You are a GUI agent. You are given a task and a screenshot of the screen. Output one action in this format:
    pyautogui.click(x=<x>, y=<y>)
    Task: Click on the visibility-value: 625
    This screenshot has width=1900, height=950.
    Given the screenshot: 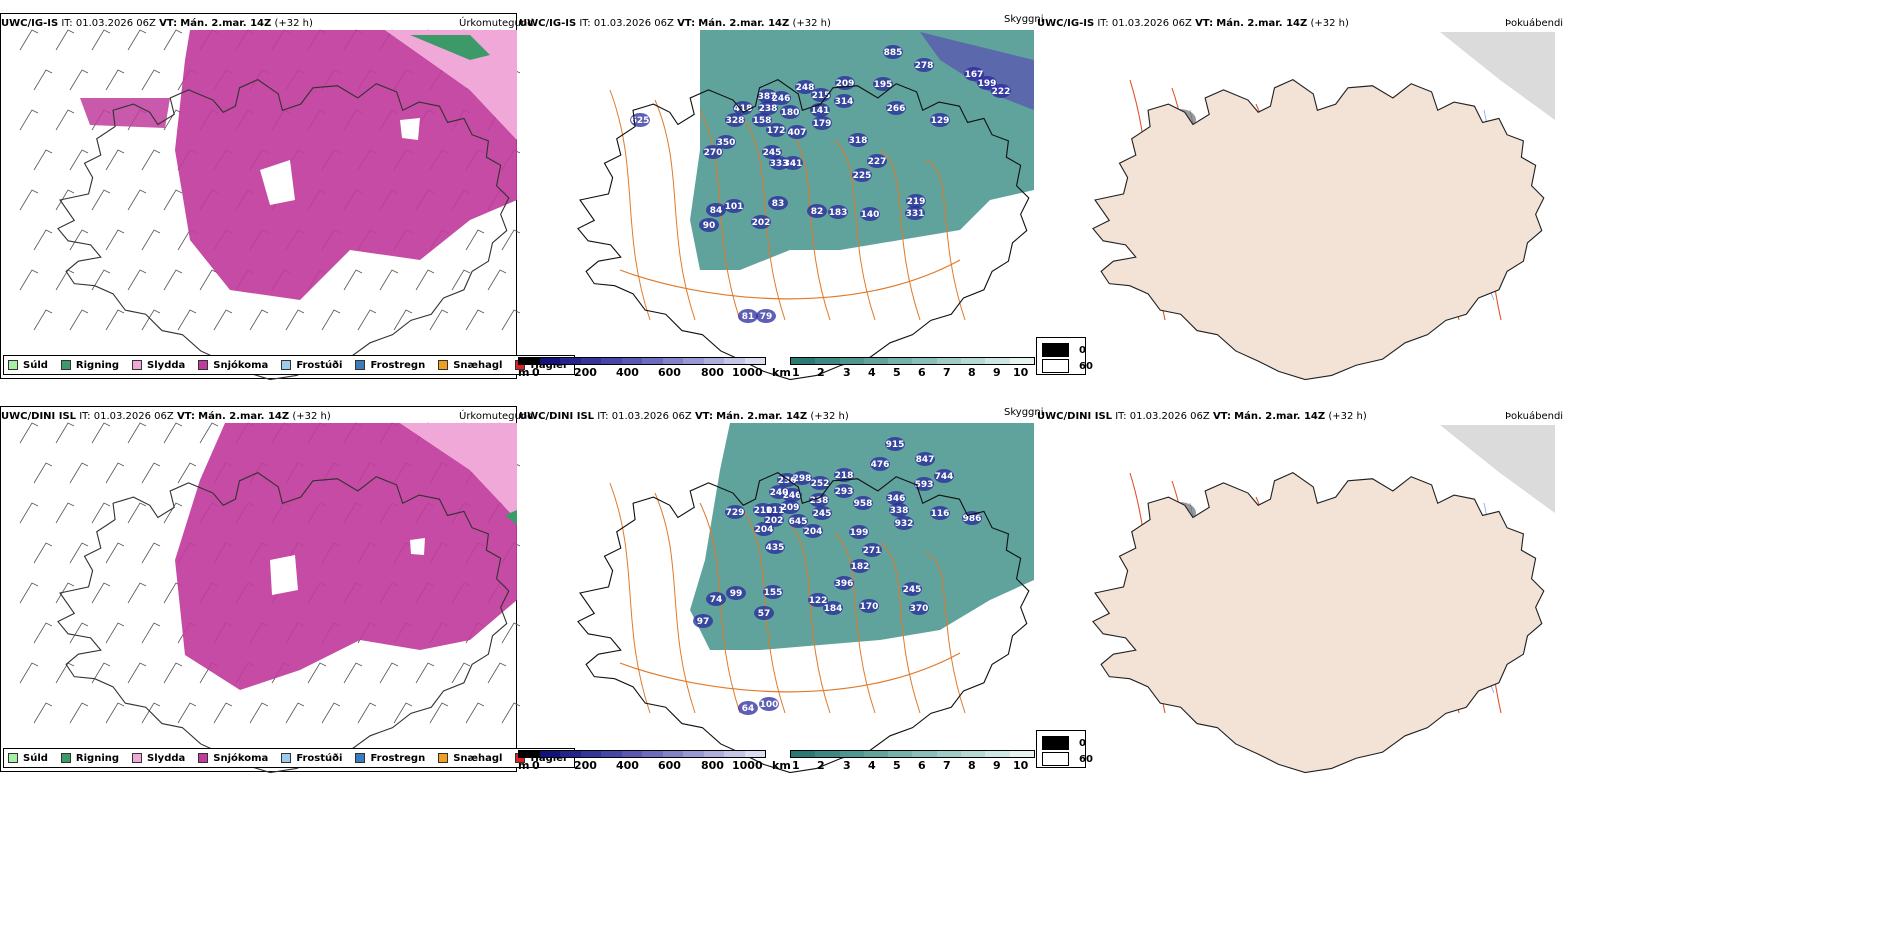 What is the action you would take?
    pyautogui.click(x=640, y=121)
    